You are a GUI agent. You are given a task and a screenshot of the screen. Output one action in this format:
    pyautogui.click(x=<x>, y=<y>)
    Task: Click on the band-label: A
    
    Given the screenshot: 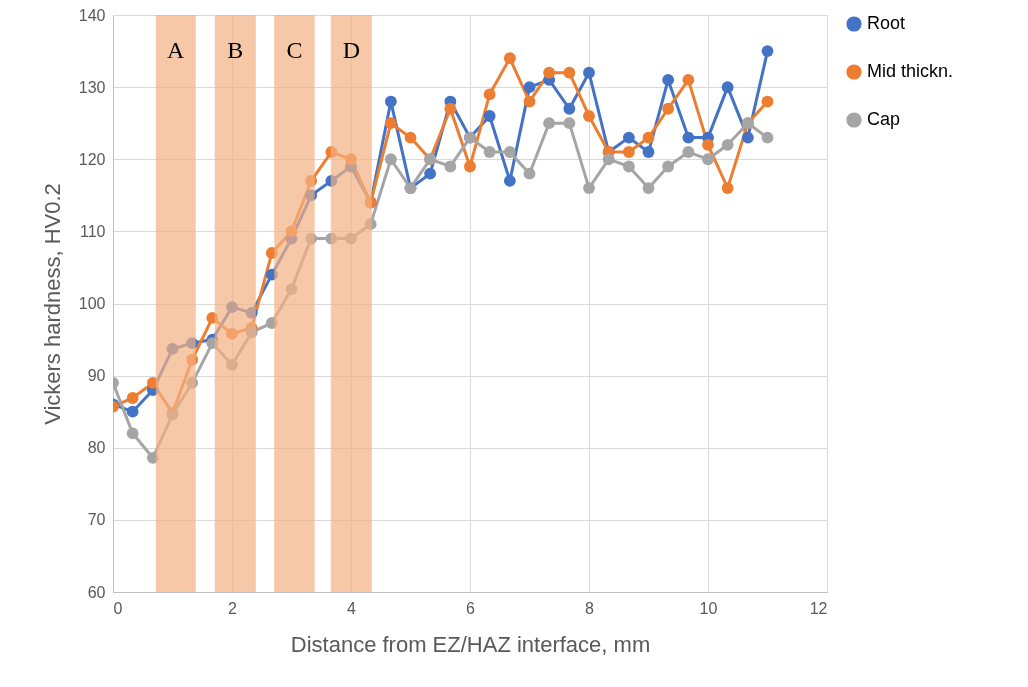 What is the action you would take?
    pyautogui.click(x=176, y=50)
    